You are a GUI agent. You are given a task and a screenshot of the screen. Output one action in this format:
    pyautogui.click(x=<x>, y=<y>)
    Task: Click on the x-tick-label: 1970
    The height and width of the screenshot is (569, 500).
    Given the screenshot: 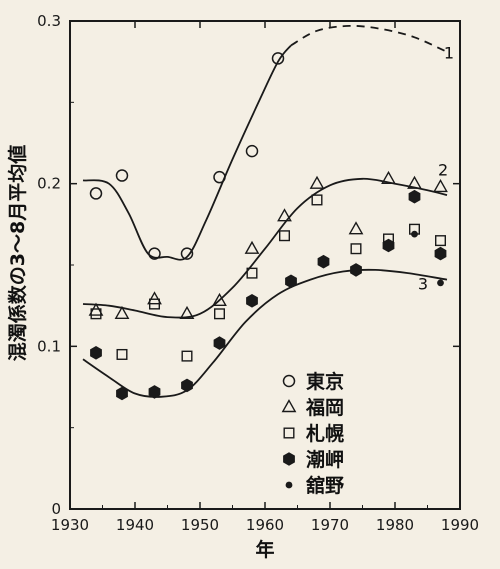 What is the action you would take?
    pyautogui.click(x=330, y=525)
    